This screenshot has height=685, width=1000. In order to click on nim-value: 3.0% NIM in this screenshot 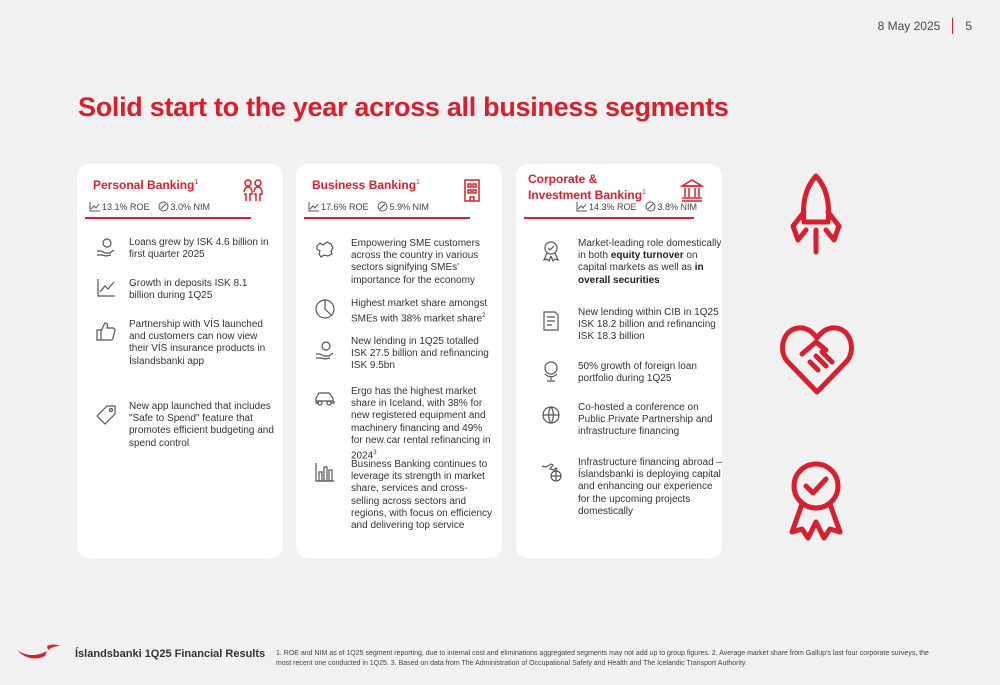, I will do `click(190, 206)`.